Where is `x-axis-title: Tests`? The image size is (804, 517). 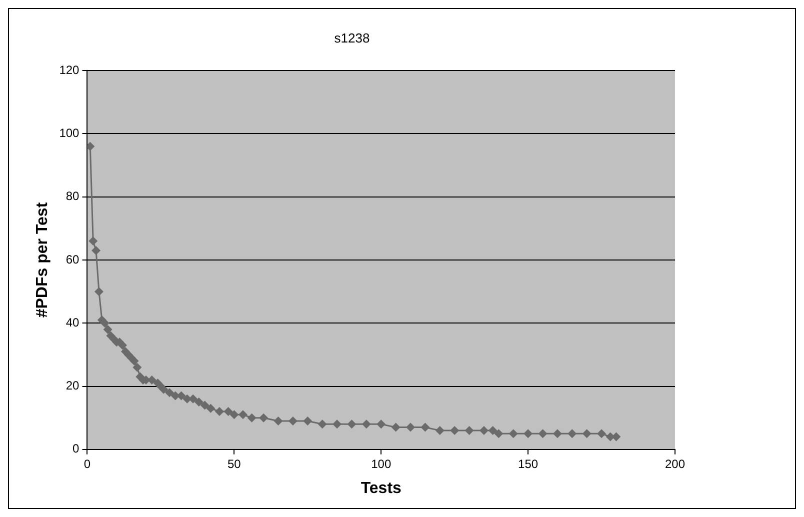
x-axis-title: Tests is located at coordinates (381, 488).